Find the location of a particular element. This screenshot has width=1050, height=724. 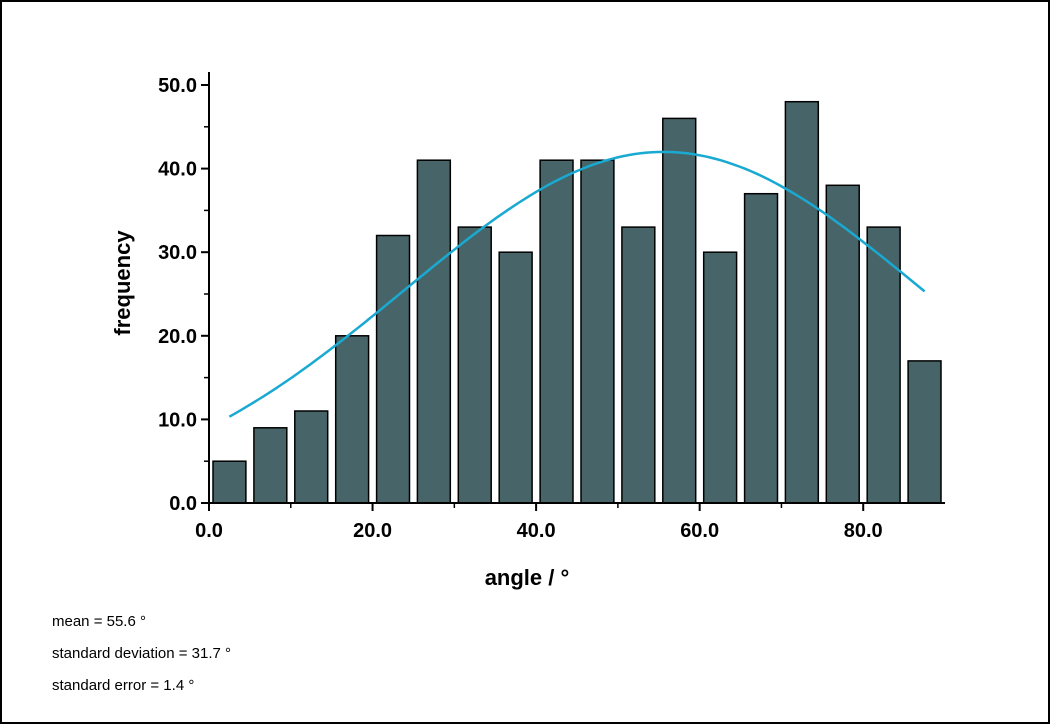

y-axis-title: frequency is located at coordinates (122, 283).